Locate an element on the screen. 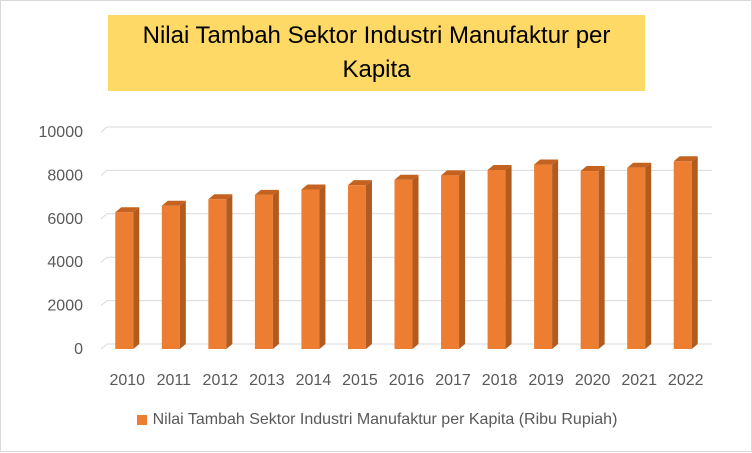 Image resolution: width=752 pixels, height=453 pixels. x-tick-label: 2012 is located at coordinates (221, 380).